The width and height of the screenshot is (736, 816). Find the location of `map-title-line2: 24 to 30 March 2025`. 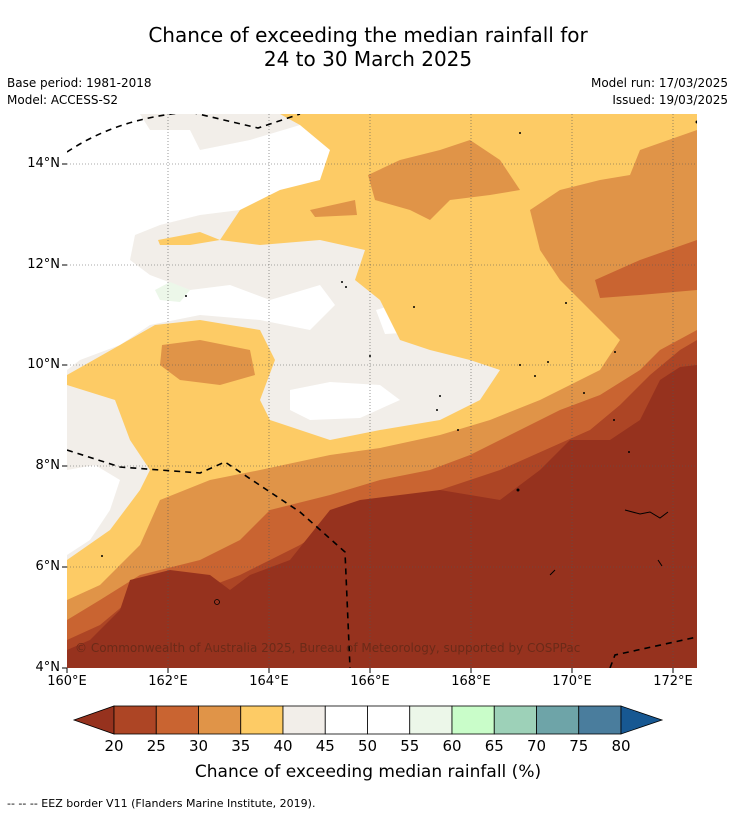

map-title-line2: 24 to 30 March 2025 is located at coordinates (368, 59).